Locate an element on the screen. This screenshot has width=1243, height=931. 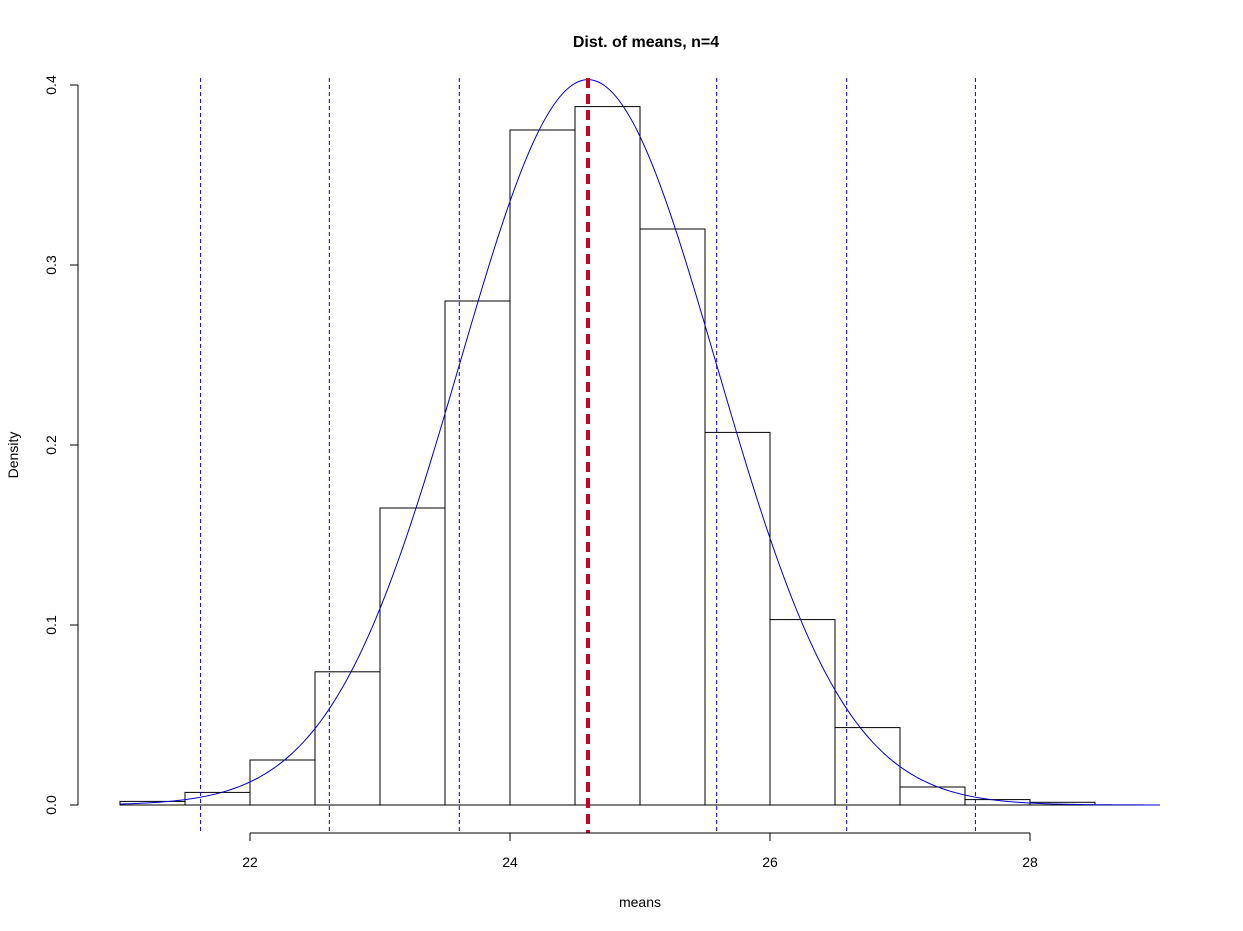
y-axis-label: Density is located at coordinates (13, 455).